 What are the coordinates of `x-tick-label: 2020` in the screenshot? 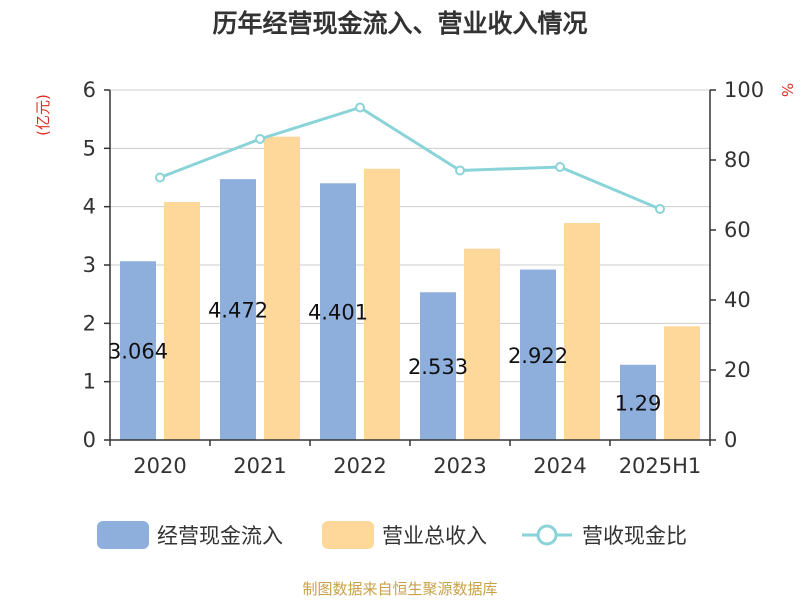 It's located at (159, 466).